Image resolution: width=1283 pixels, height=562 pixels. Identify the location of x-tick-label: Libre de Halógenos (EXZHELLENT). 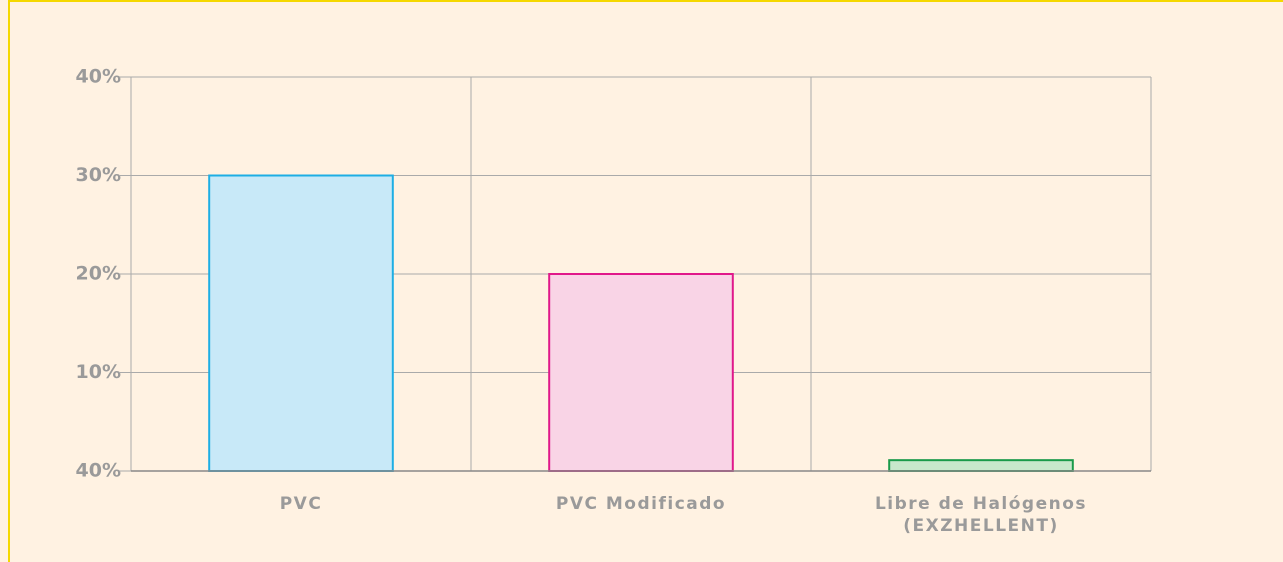
(981, 515).